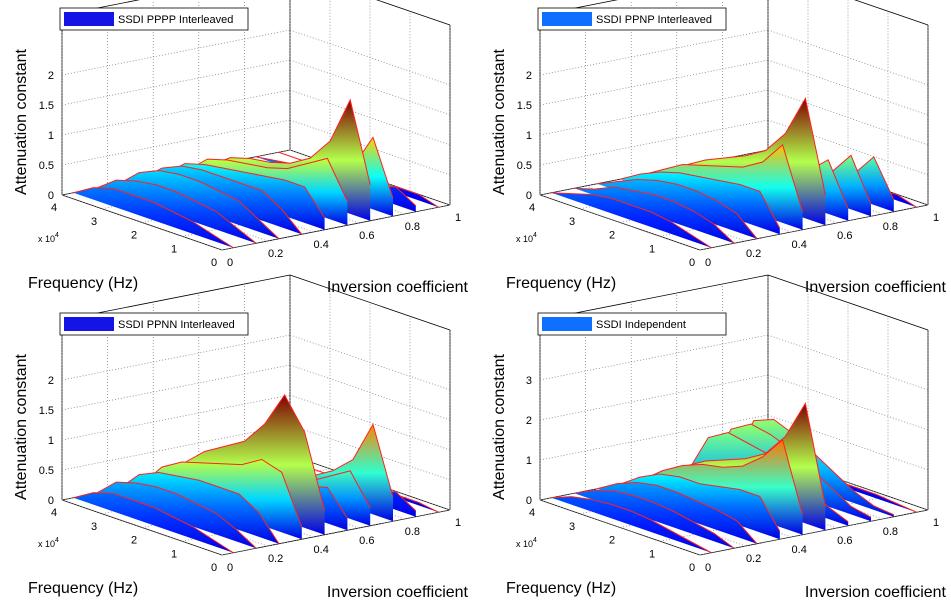  I want to click on z-tick-label: 1.5, so click(46, 411).